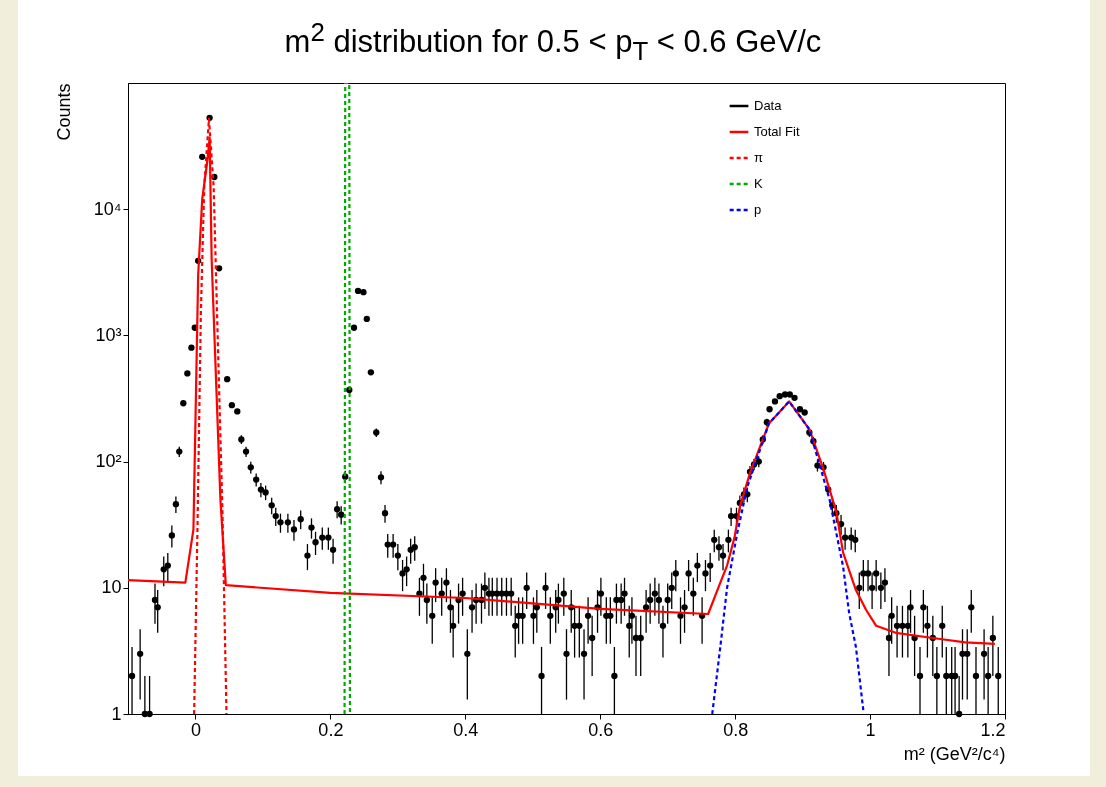  I want to click on x-tick-label: 1.2, so click(993, 729).